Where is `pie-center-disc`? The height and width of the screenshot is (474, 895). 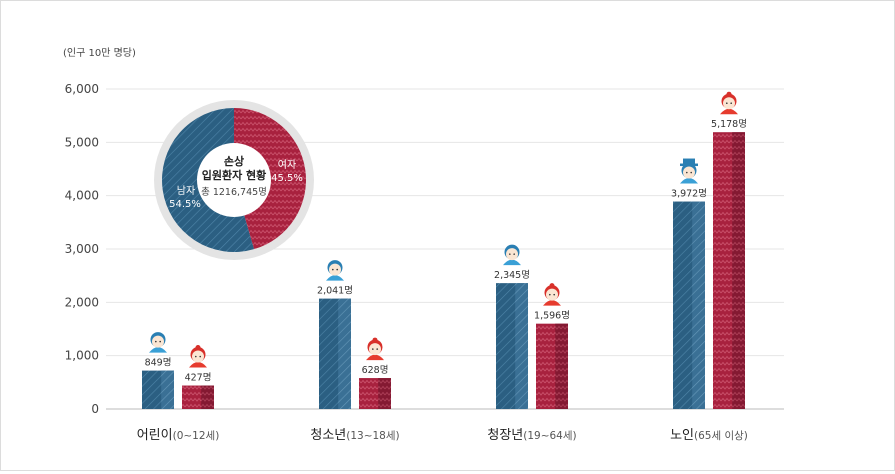 pie-center-disc is located at coordinates (234, 180).